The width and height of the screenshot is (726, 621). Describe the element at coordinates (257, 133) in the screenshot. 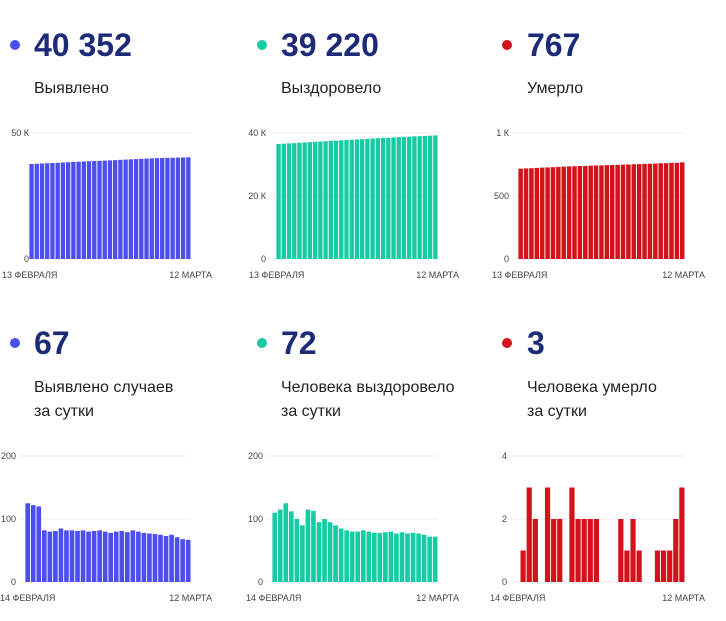

I see `y-tick-label: 40 К` at that location.